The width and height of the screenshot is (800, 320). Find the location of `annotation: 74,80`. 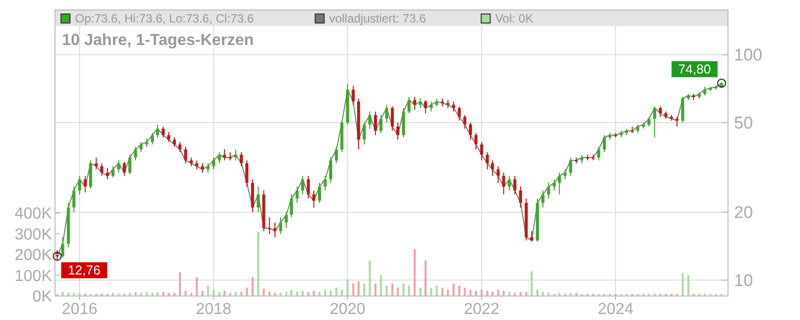

annotation: 74,80 is located at coordinates (694, 69).